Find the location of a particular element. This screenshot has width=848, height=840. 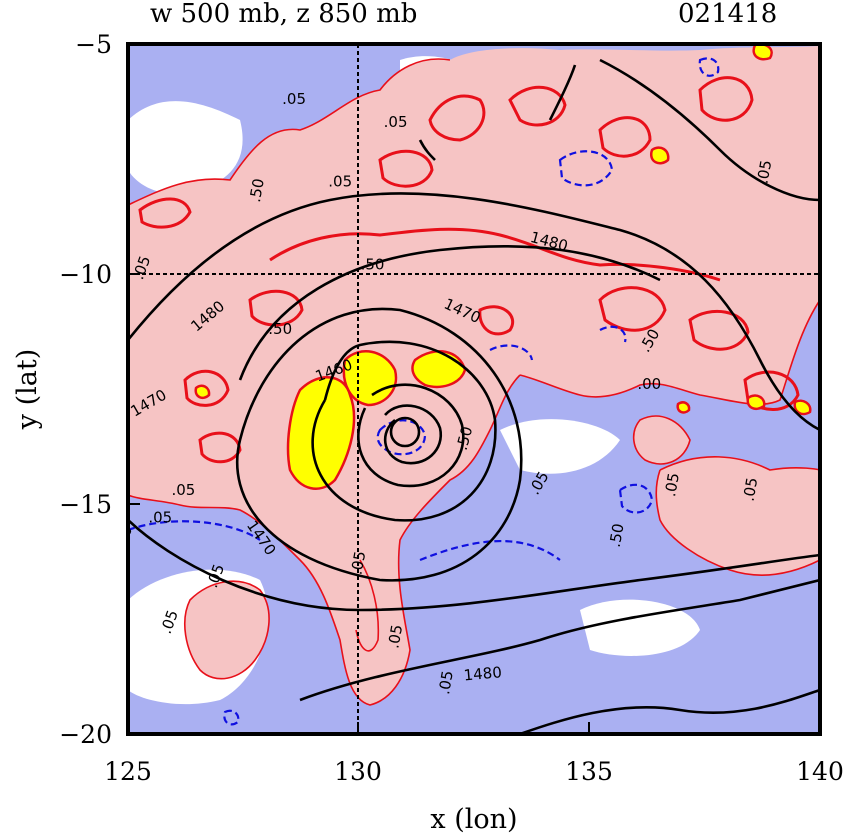

x-tick-label: 130 is located at coordinates (358, 771).